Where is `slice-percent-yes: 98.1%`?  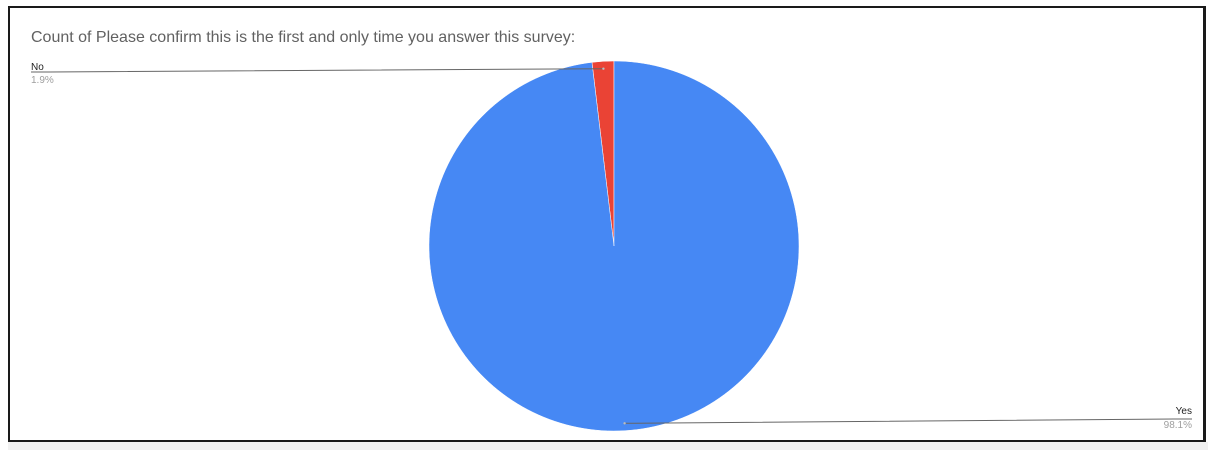
slice-percent-yes: 98.1% is located at coordinates (1178, 425).